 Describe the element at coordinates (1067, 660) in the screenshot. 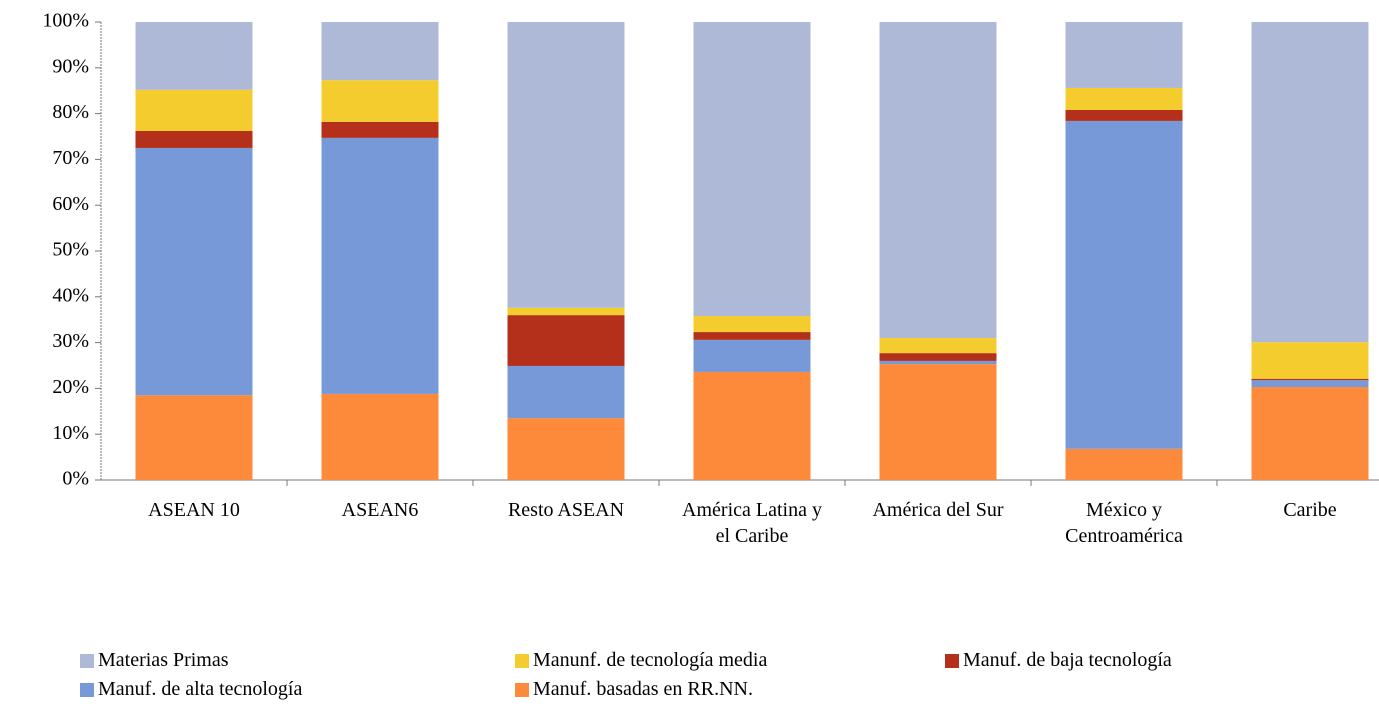

I see `legend-label: Manuf. de baja tecnología` at that location.